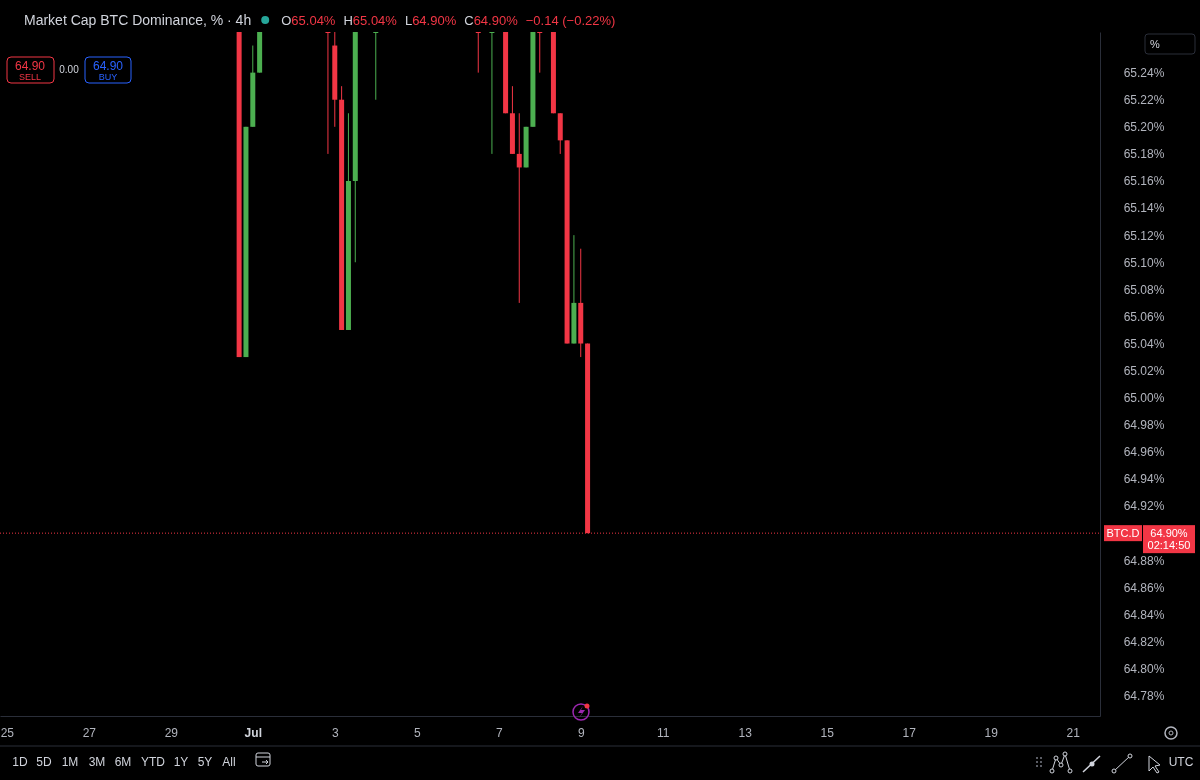  I want to click on text: L64.90%, so click(430, 20).